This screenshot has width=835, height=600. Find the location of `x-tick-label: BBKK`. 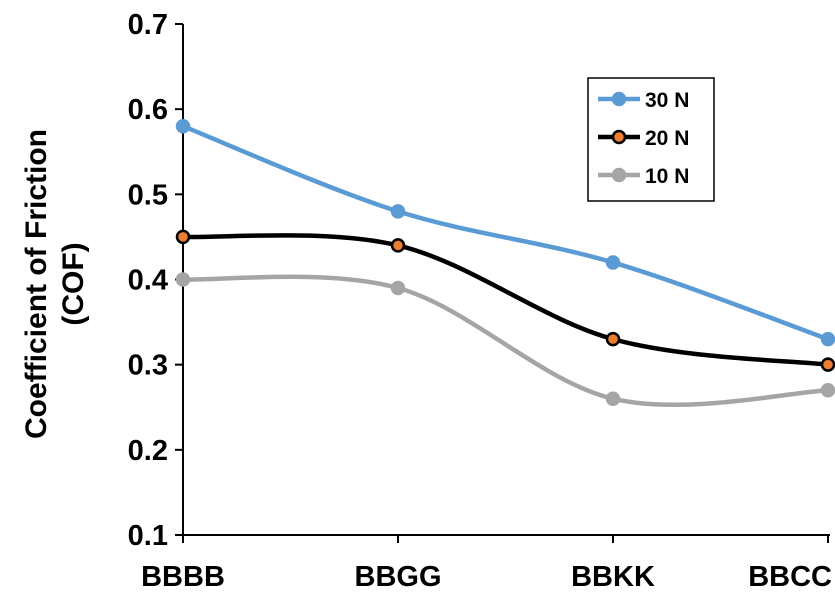

x-tick-label: BBKK is located at coordinates (613, 577).